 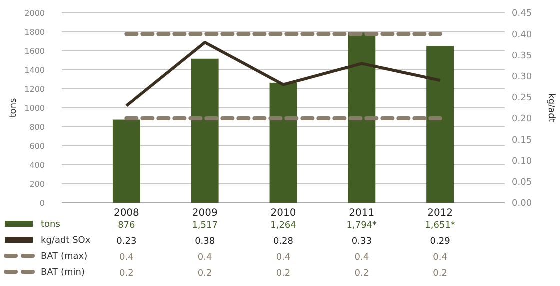 What do you see at coordinates (522, 161) in the screenshot?
I see `y2-tick-label: 0.10` at bounding box center [522, 161].